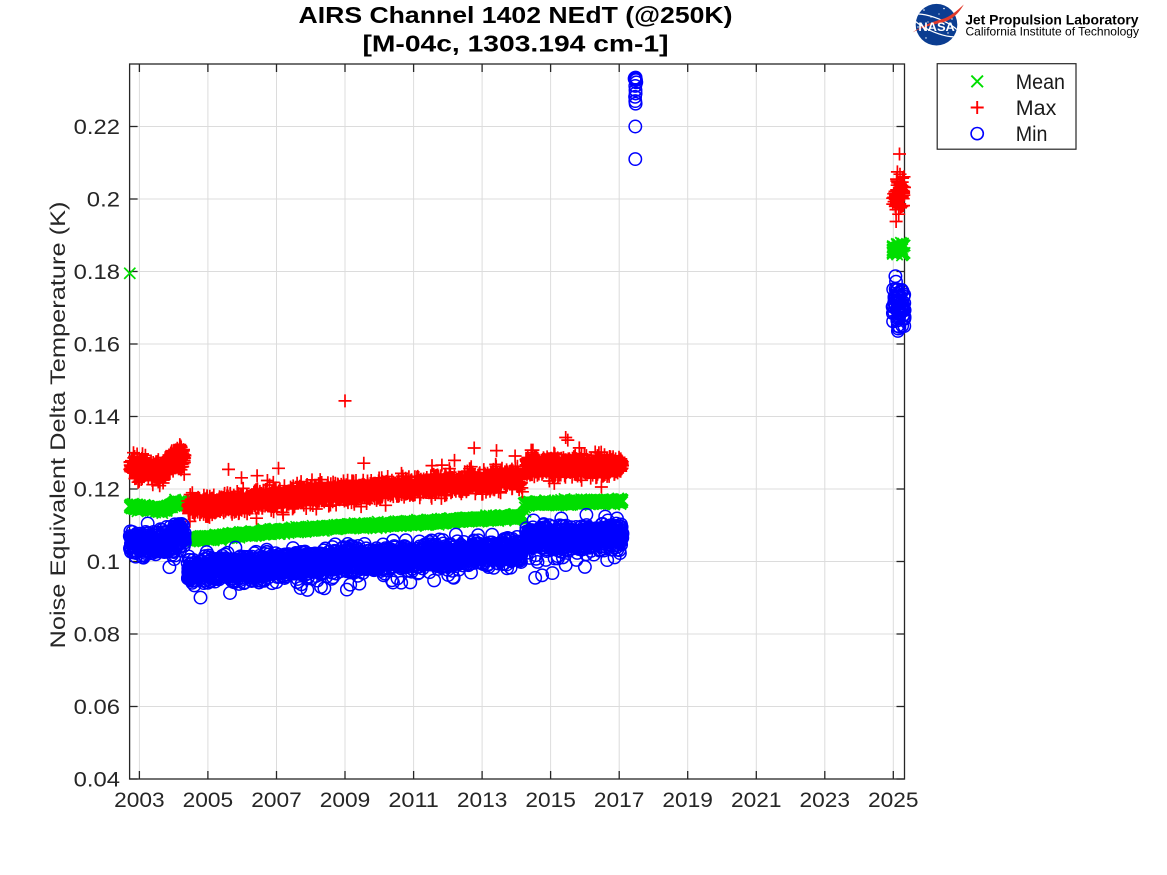  What do you see at coordinates (345, 800) in the screenshot?
I see `svg-text: 2009` at bounding box center [345, 800].